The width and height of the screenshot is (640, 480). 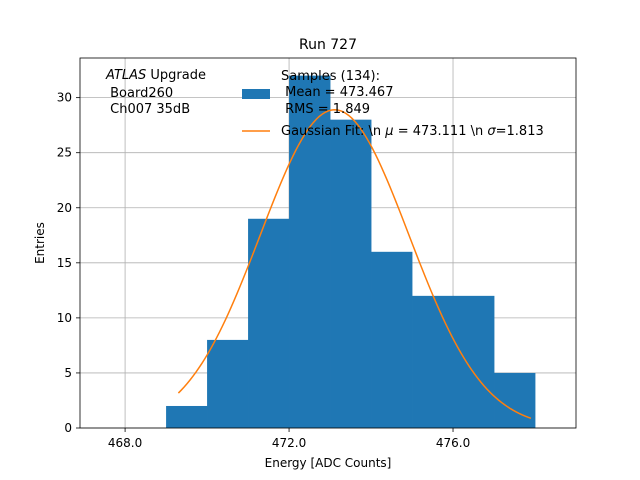 I want to click on atlas-annotation: ATLAS Upgrade Board260 Ch007 35dB, so click(x=155, y=92).